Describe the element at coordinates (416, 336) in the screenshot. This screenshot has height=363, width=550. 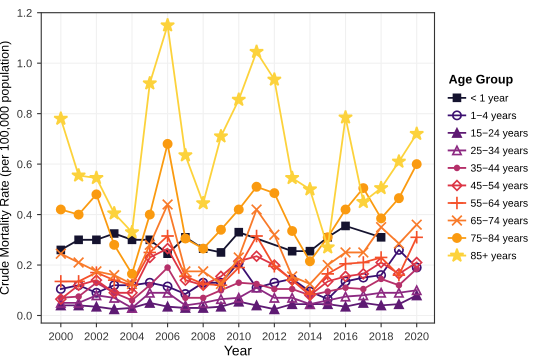
I see `x-tick-label: 2020` at that location.